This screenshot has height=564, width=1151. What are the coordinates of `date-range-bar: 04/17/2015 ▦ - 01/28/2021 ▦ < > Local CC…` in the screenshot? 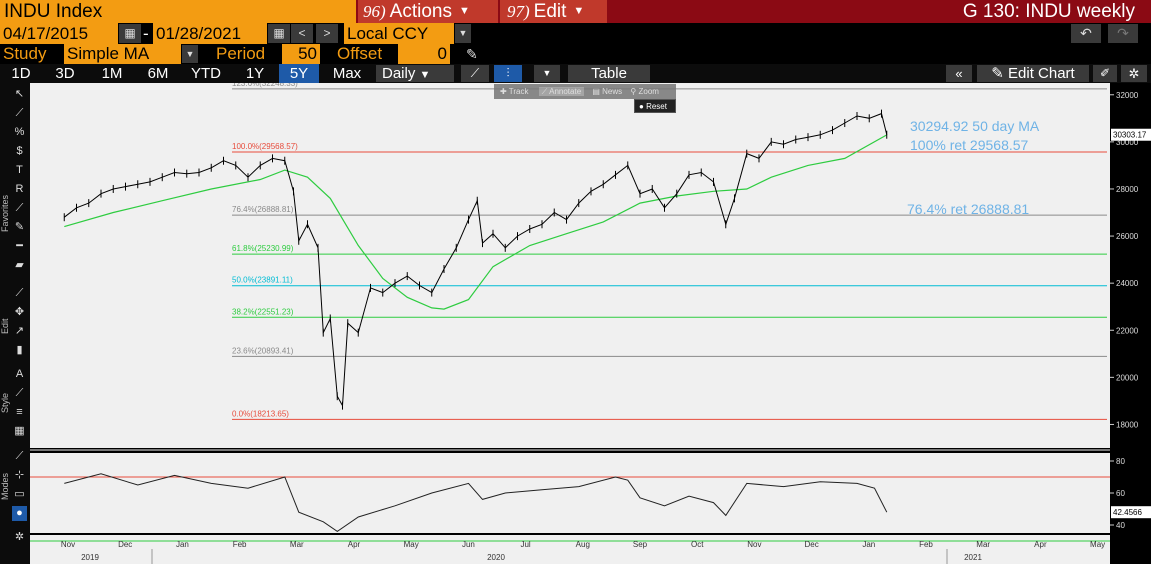 It's located at (575, 33).